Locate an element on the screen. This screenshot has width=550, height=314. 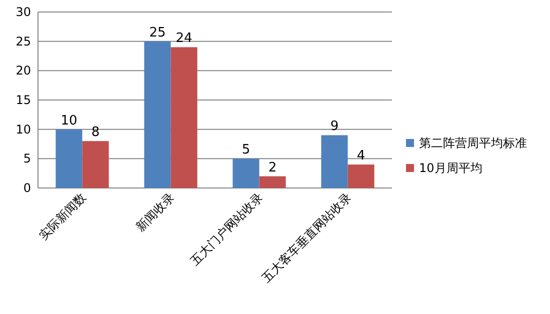
legend-label: 第二阵营周平均标准 is located at coordinates (473, 143).